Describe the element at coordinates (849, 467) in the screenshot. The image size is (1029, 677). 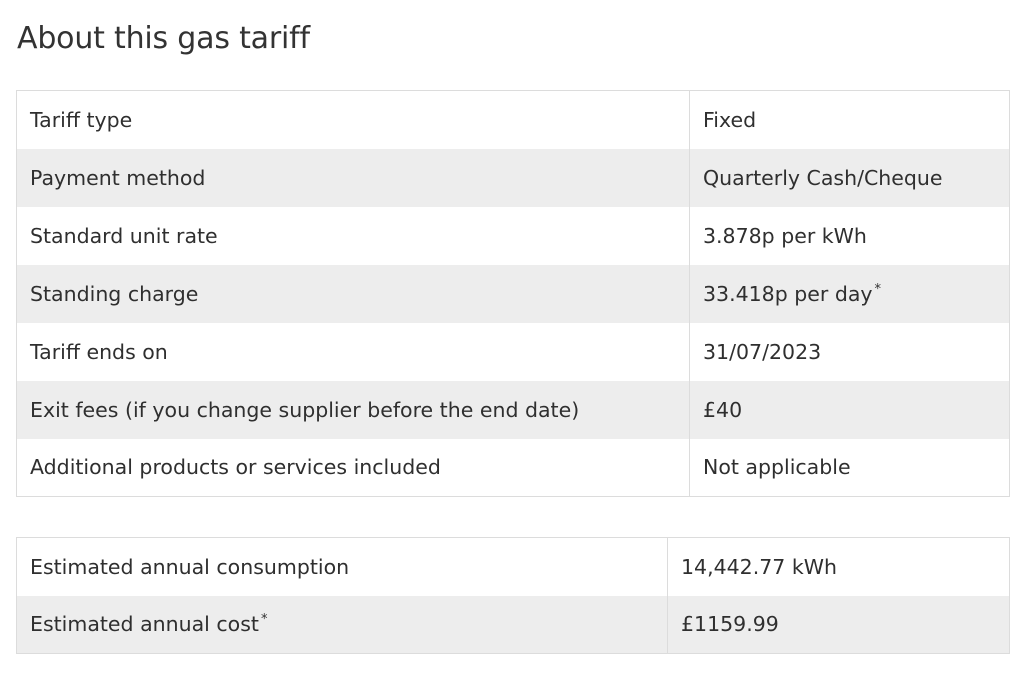
I see `row-value: Not applicable` at that location.